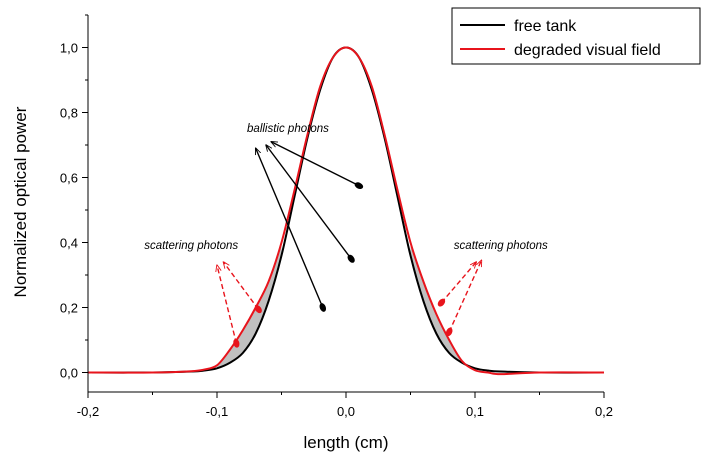  Describe the element at coordinates (69, 373) in the screenshot. I see `y-tick-label: 0,0` at that location.